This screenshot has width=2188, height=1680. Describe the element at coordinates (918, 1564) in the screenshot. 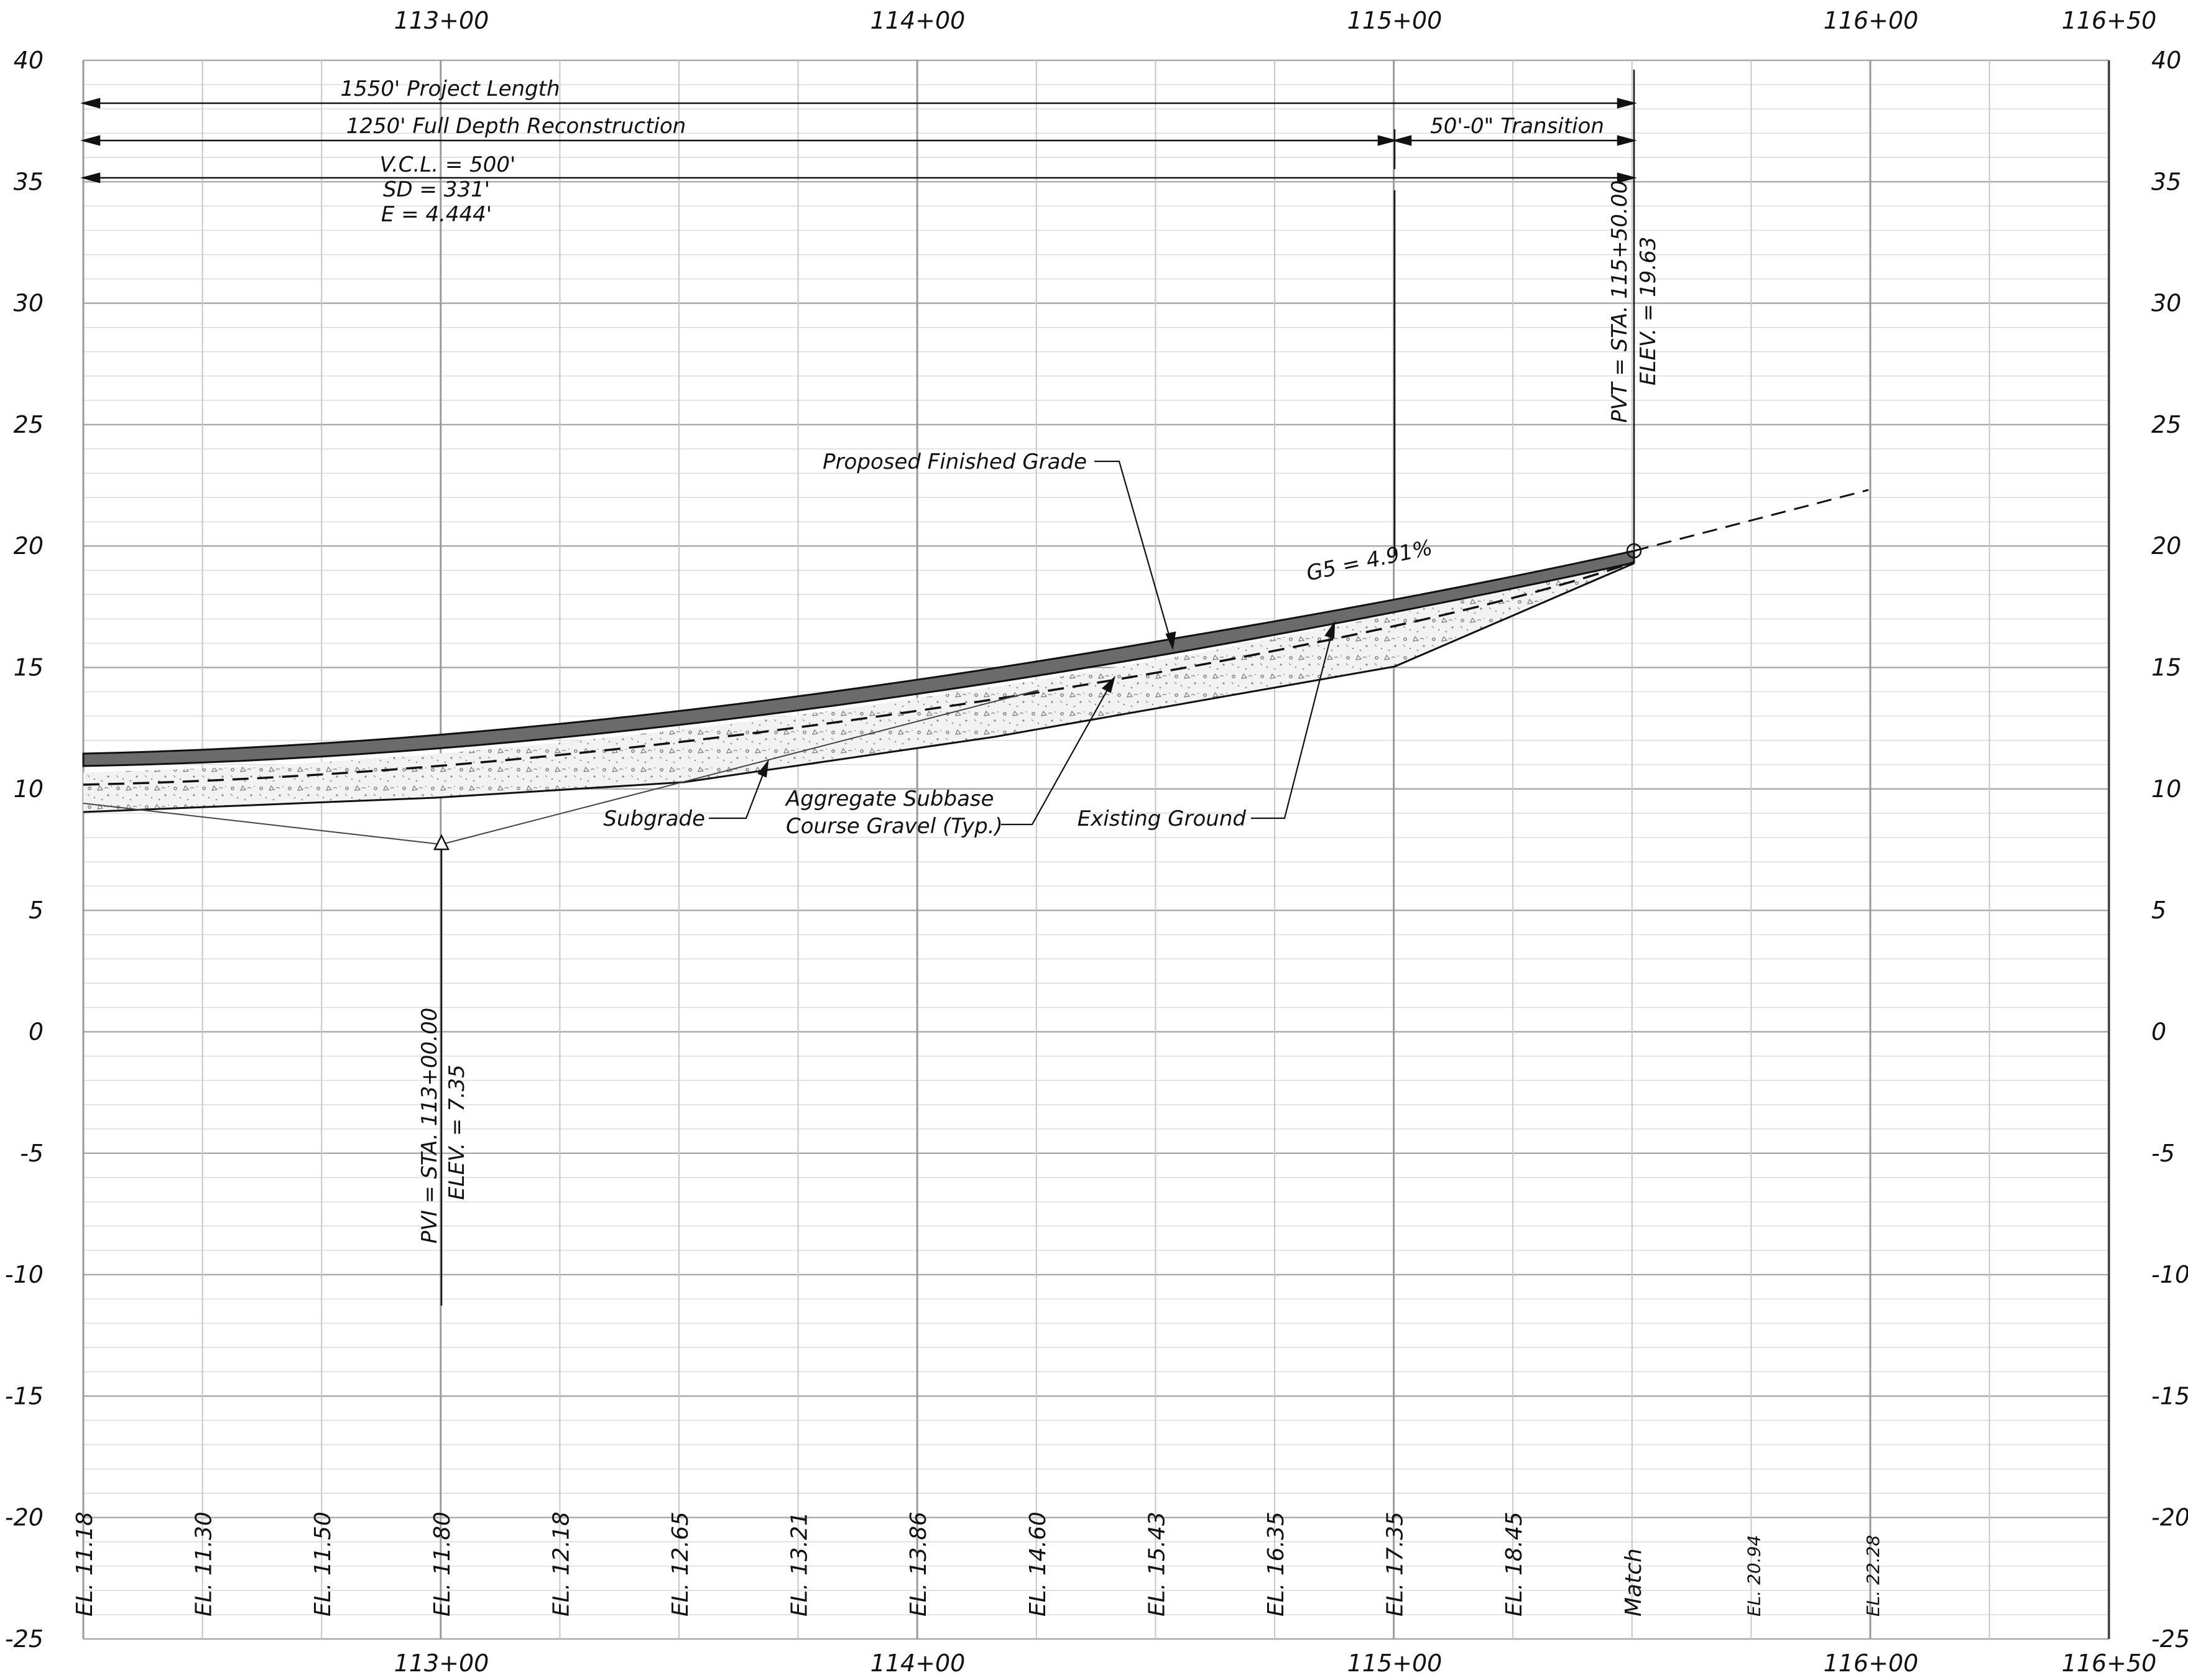

I see `bottom-elevation-label: EL. 13.86` at that location.